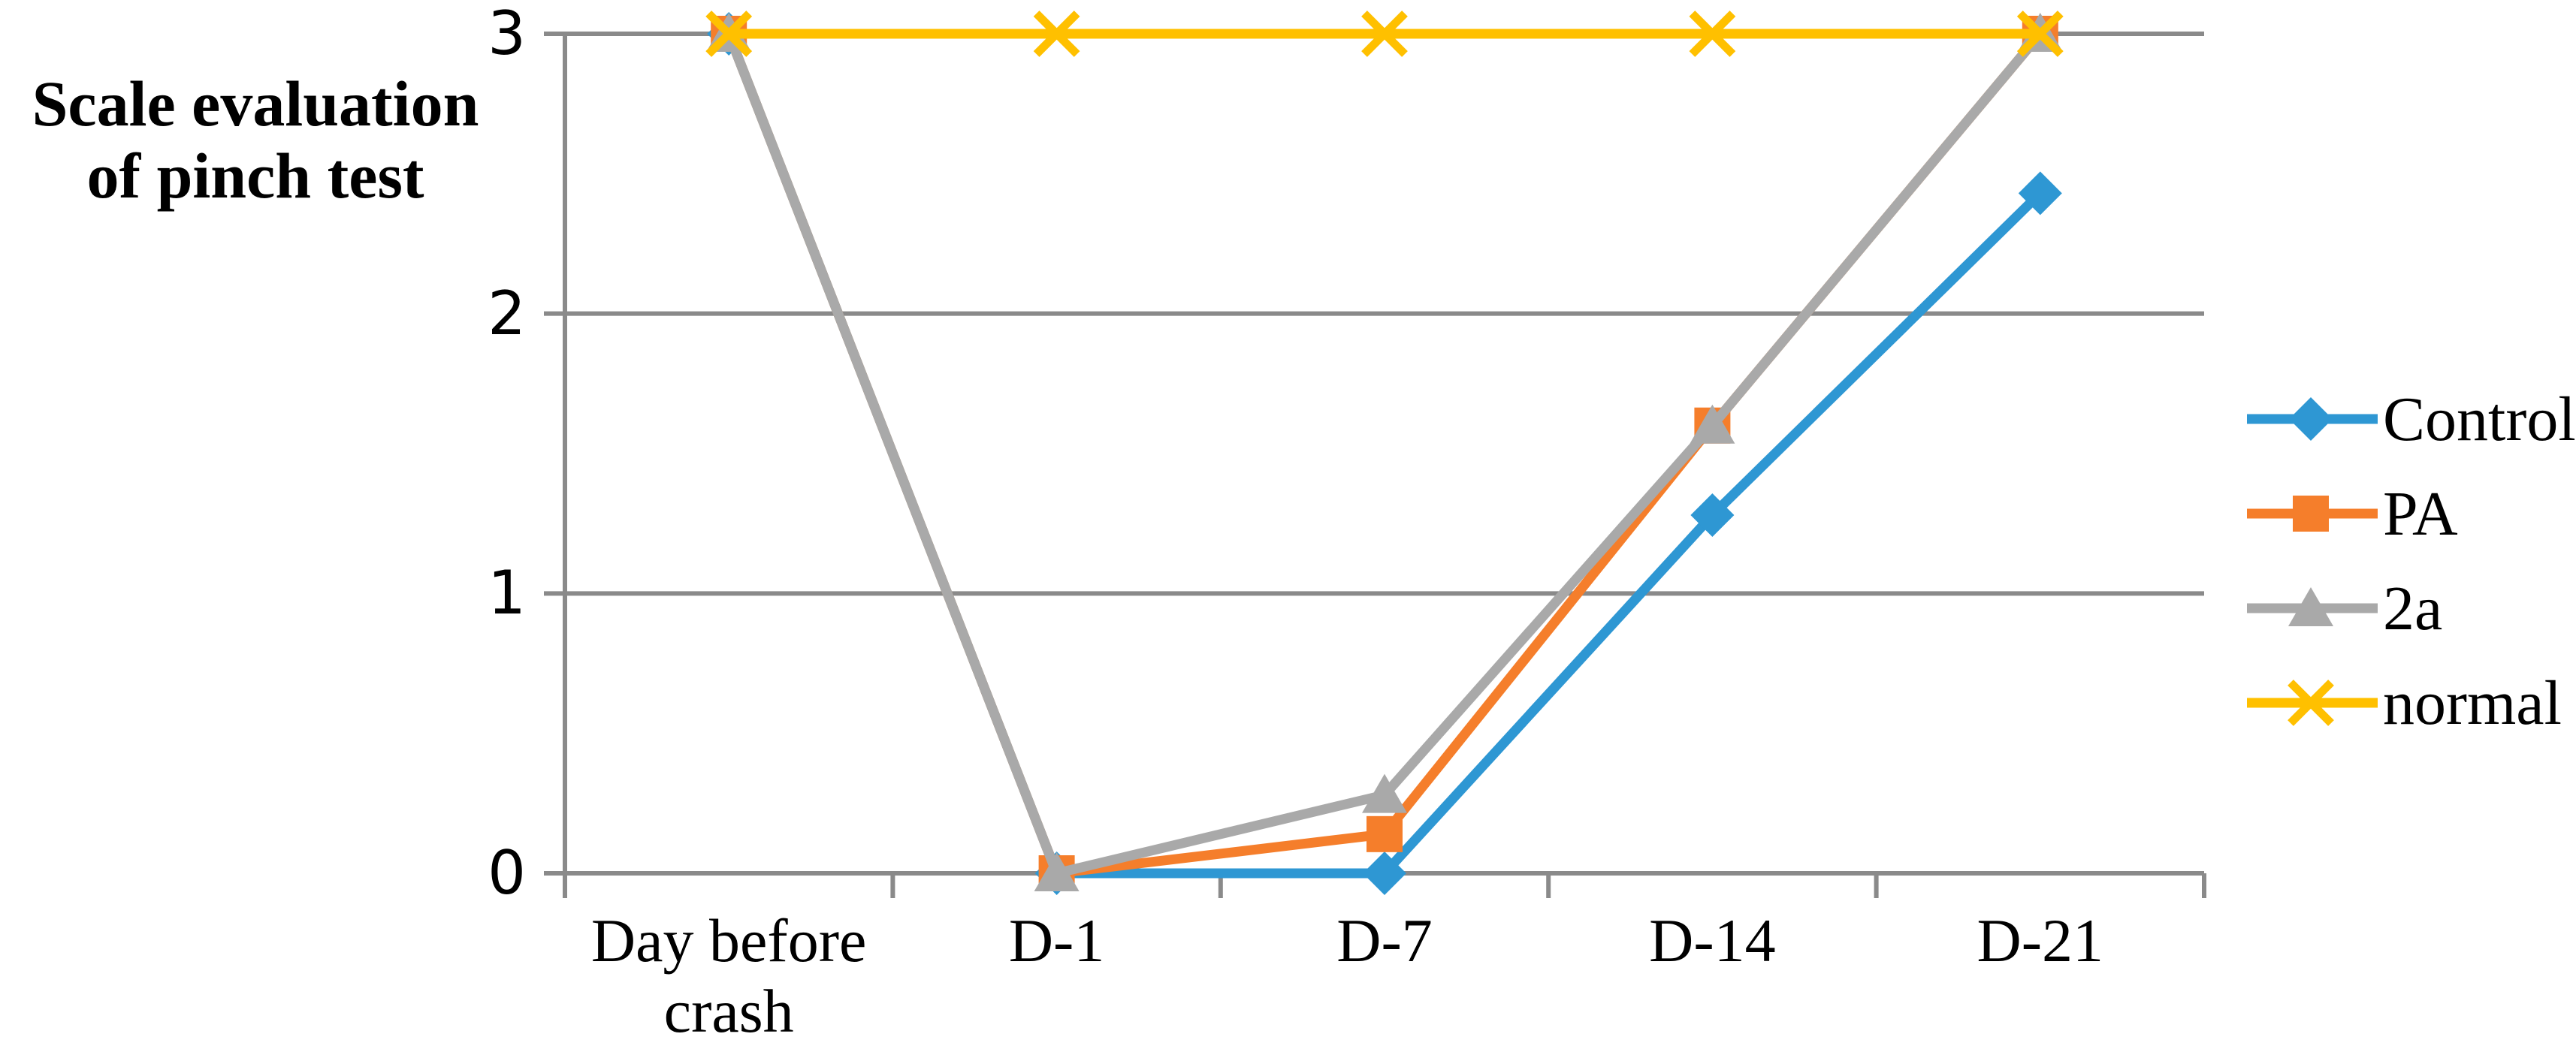  What do you see at coordinates (507, 593) in the screenshot?
I see `y-tick-label-1: 1` at bounding box center [507, 593].